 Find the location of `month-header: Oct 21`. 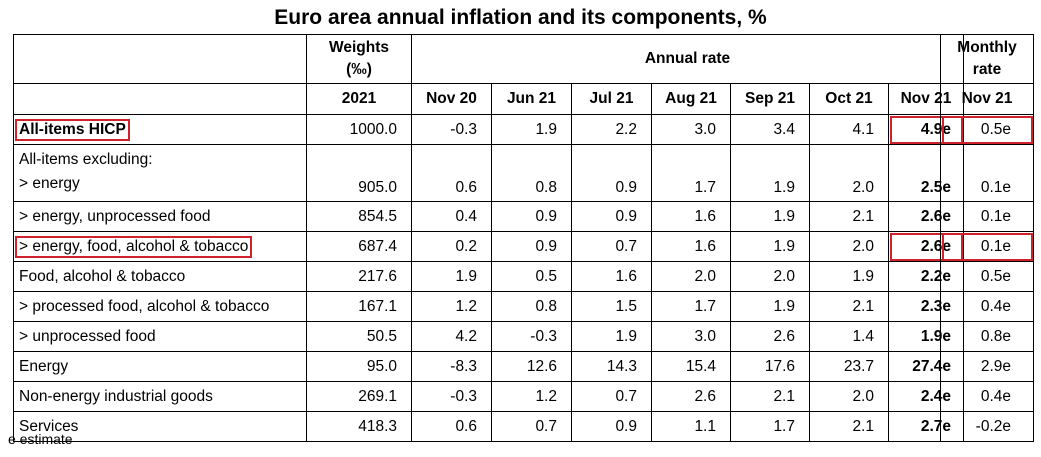

month-header: Oct 21 is located at coordinates (849, 99).